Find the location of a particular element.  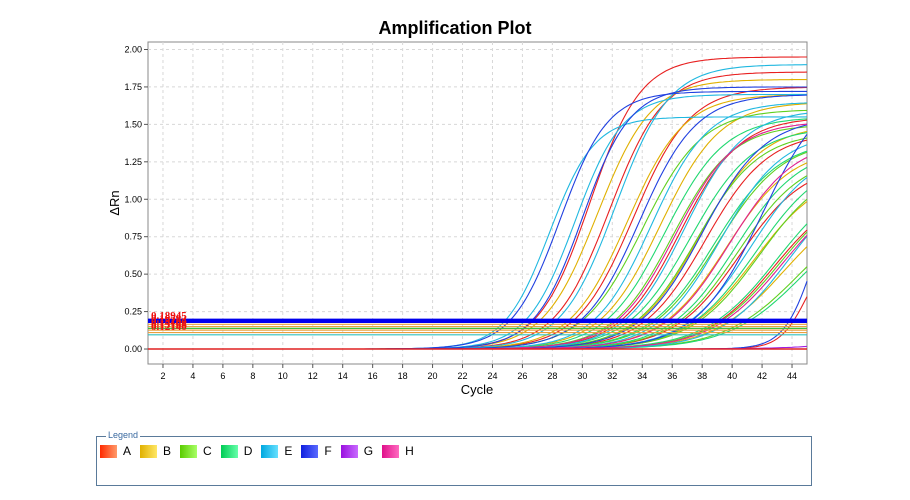

legend-item-g: G is located at coordinates (357, 451).